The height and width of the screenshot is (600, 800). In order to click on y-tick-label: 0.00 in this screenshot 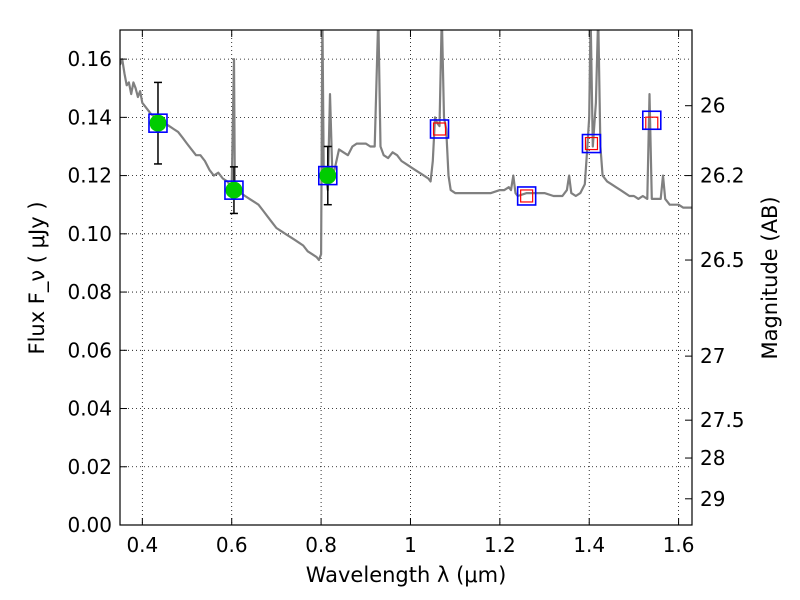, I will do `click(89, 525)`.